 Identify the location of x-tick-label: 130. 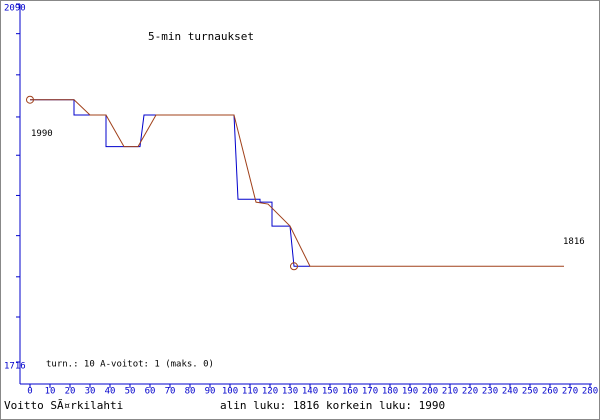
(290, 392).